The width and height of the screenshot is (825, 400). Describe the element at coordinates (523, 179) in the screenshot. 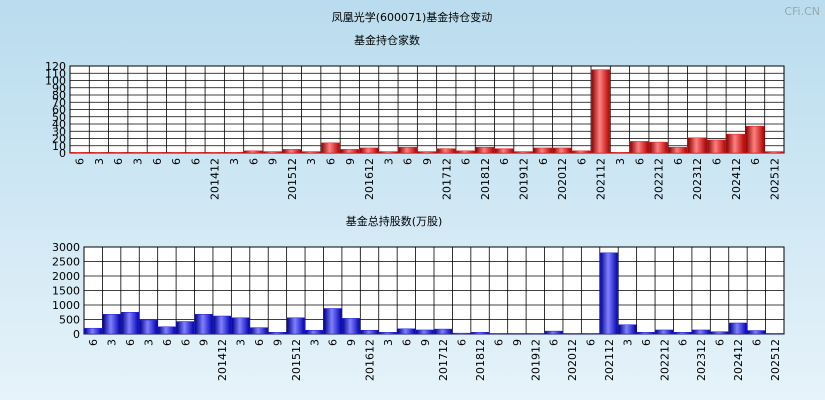

I see `x-tick-label: 201912` at that location.